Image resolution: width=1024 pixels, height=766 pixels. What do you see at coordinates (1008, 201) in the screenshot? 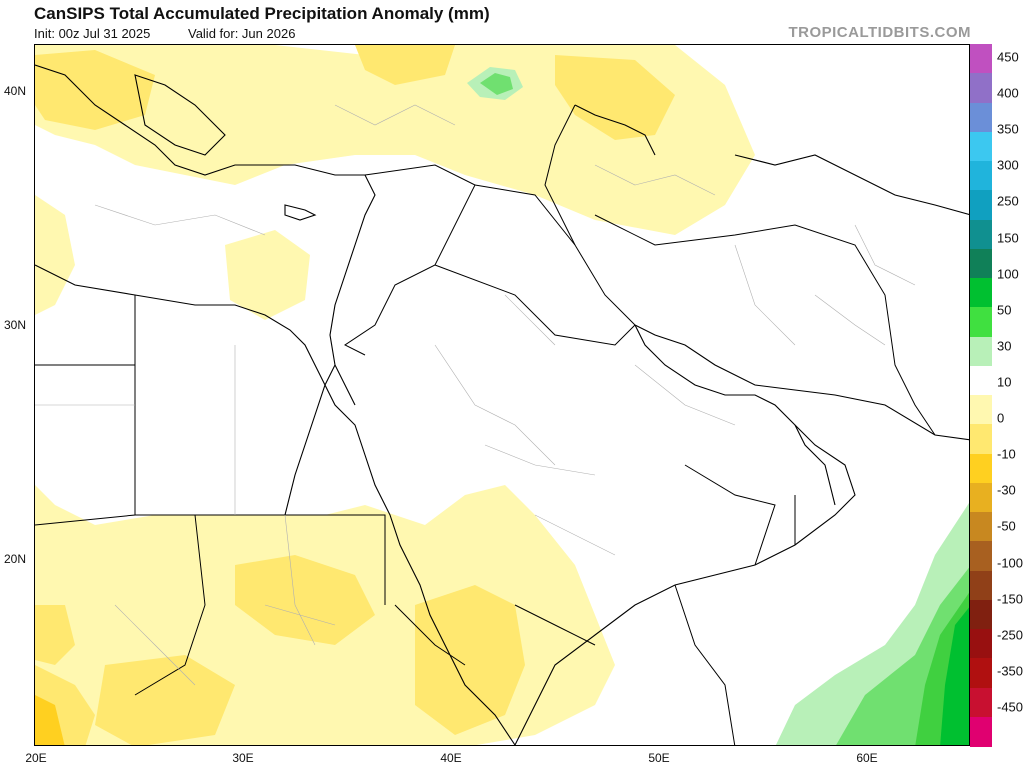
I see `colorbar-label: 250` at bounding box center [1008, 201].